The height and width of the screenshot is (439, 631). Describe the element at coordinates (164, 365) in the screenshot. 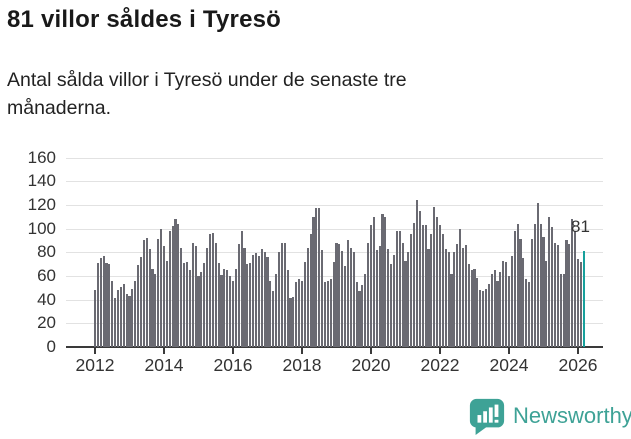

I see `x-axis-label-2014: 2014` at that location.